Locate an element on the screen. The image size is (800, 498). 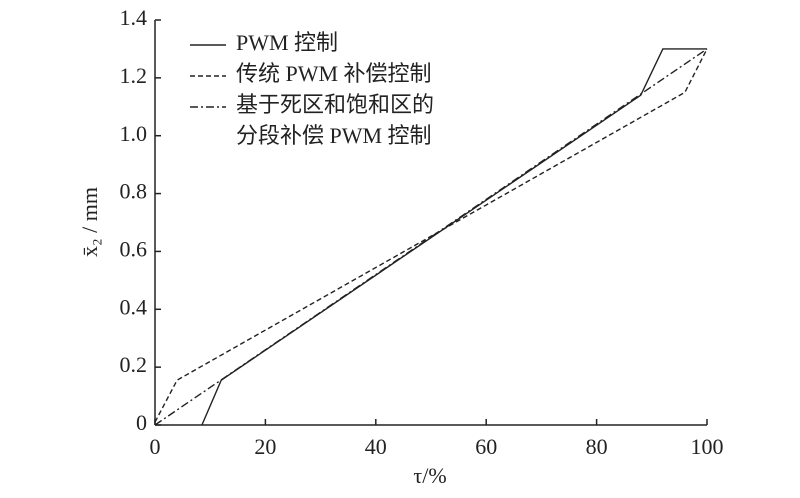
x-tick-label: 0 is located at coordinates (155, 446).